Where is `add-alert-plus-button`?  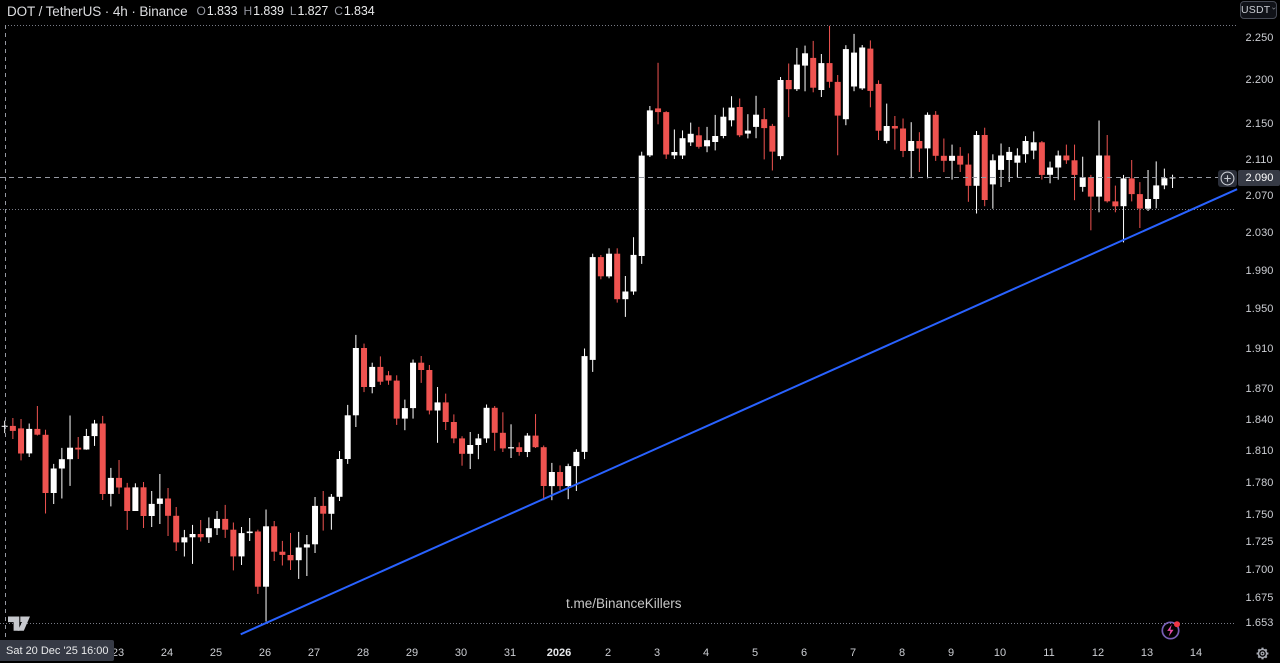 add-alert-plus-button is located at coordinates (1227, 178).